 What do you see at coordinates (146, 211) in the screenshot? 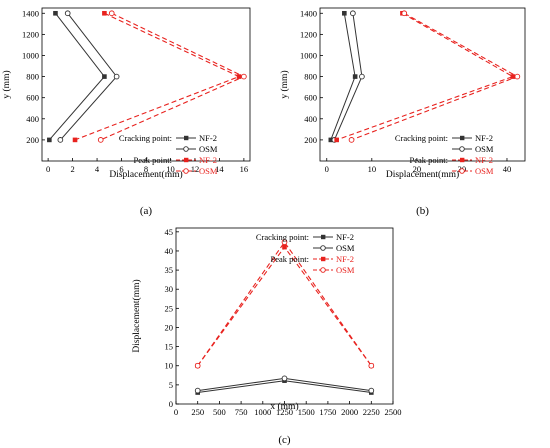
I see `panel-caption: (a)` at bounding box center [146, 211].